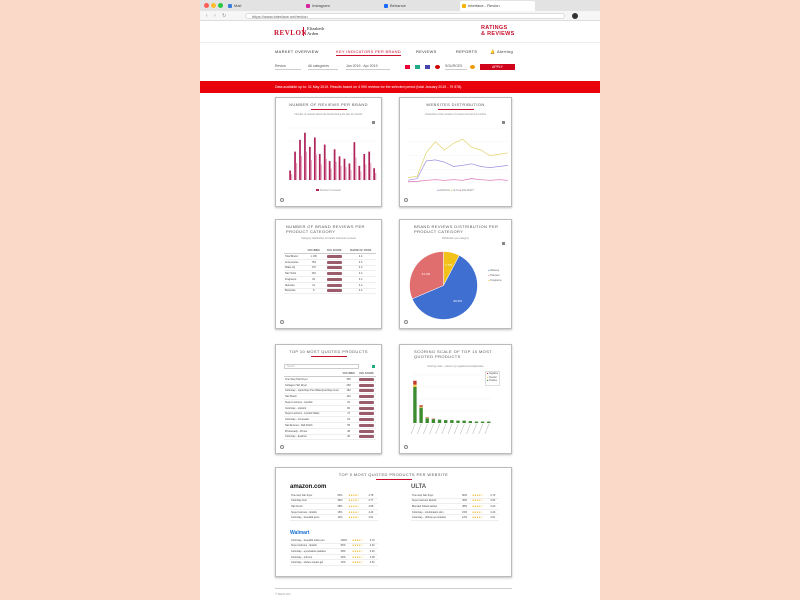 The image size is (800, 600). What do you see at coordinates (467, 51) in the screenshot?
I see `nav-reports: REPORTS` at bounding box center [467, 51].